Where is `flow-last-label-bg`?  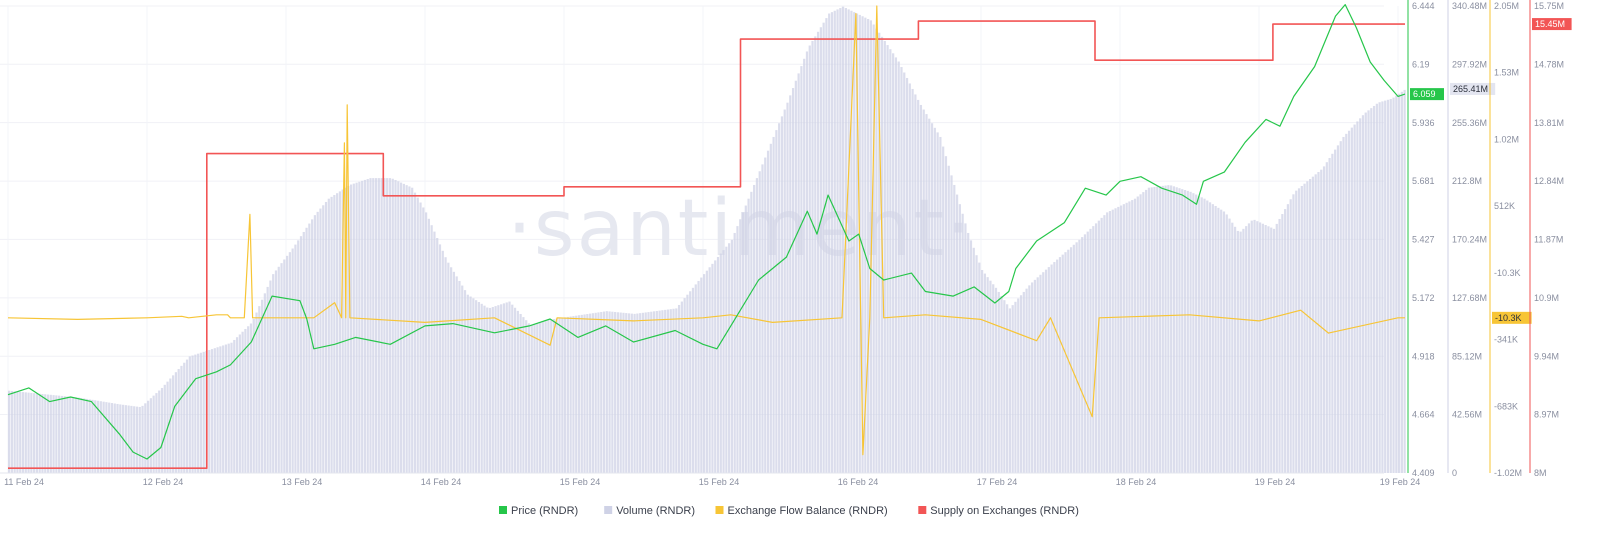 flow-last-label-bg is located at coordinates (1512, 317).